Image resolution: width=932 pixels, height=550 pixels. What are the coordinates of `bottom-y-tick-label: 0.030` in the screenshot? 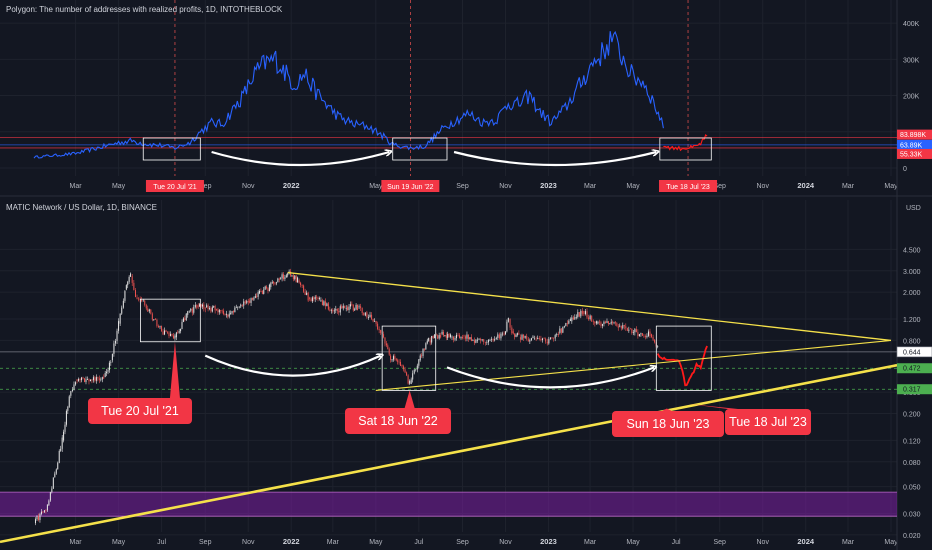 It's located at (912, 514).